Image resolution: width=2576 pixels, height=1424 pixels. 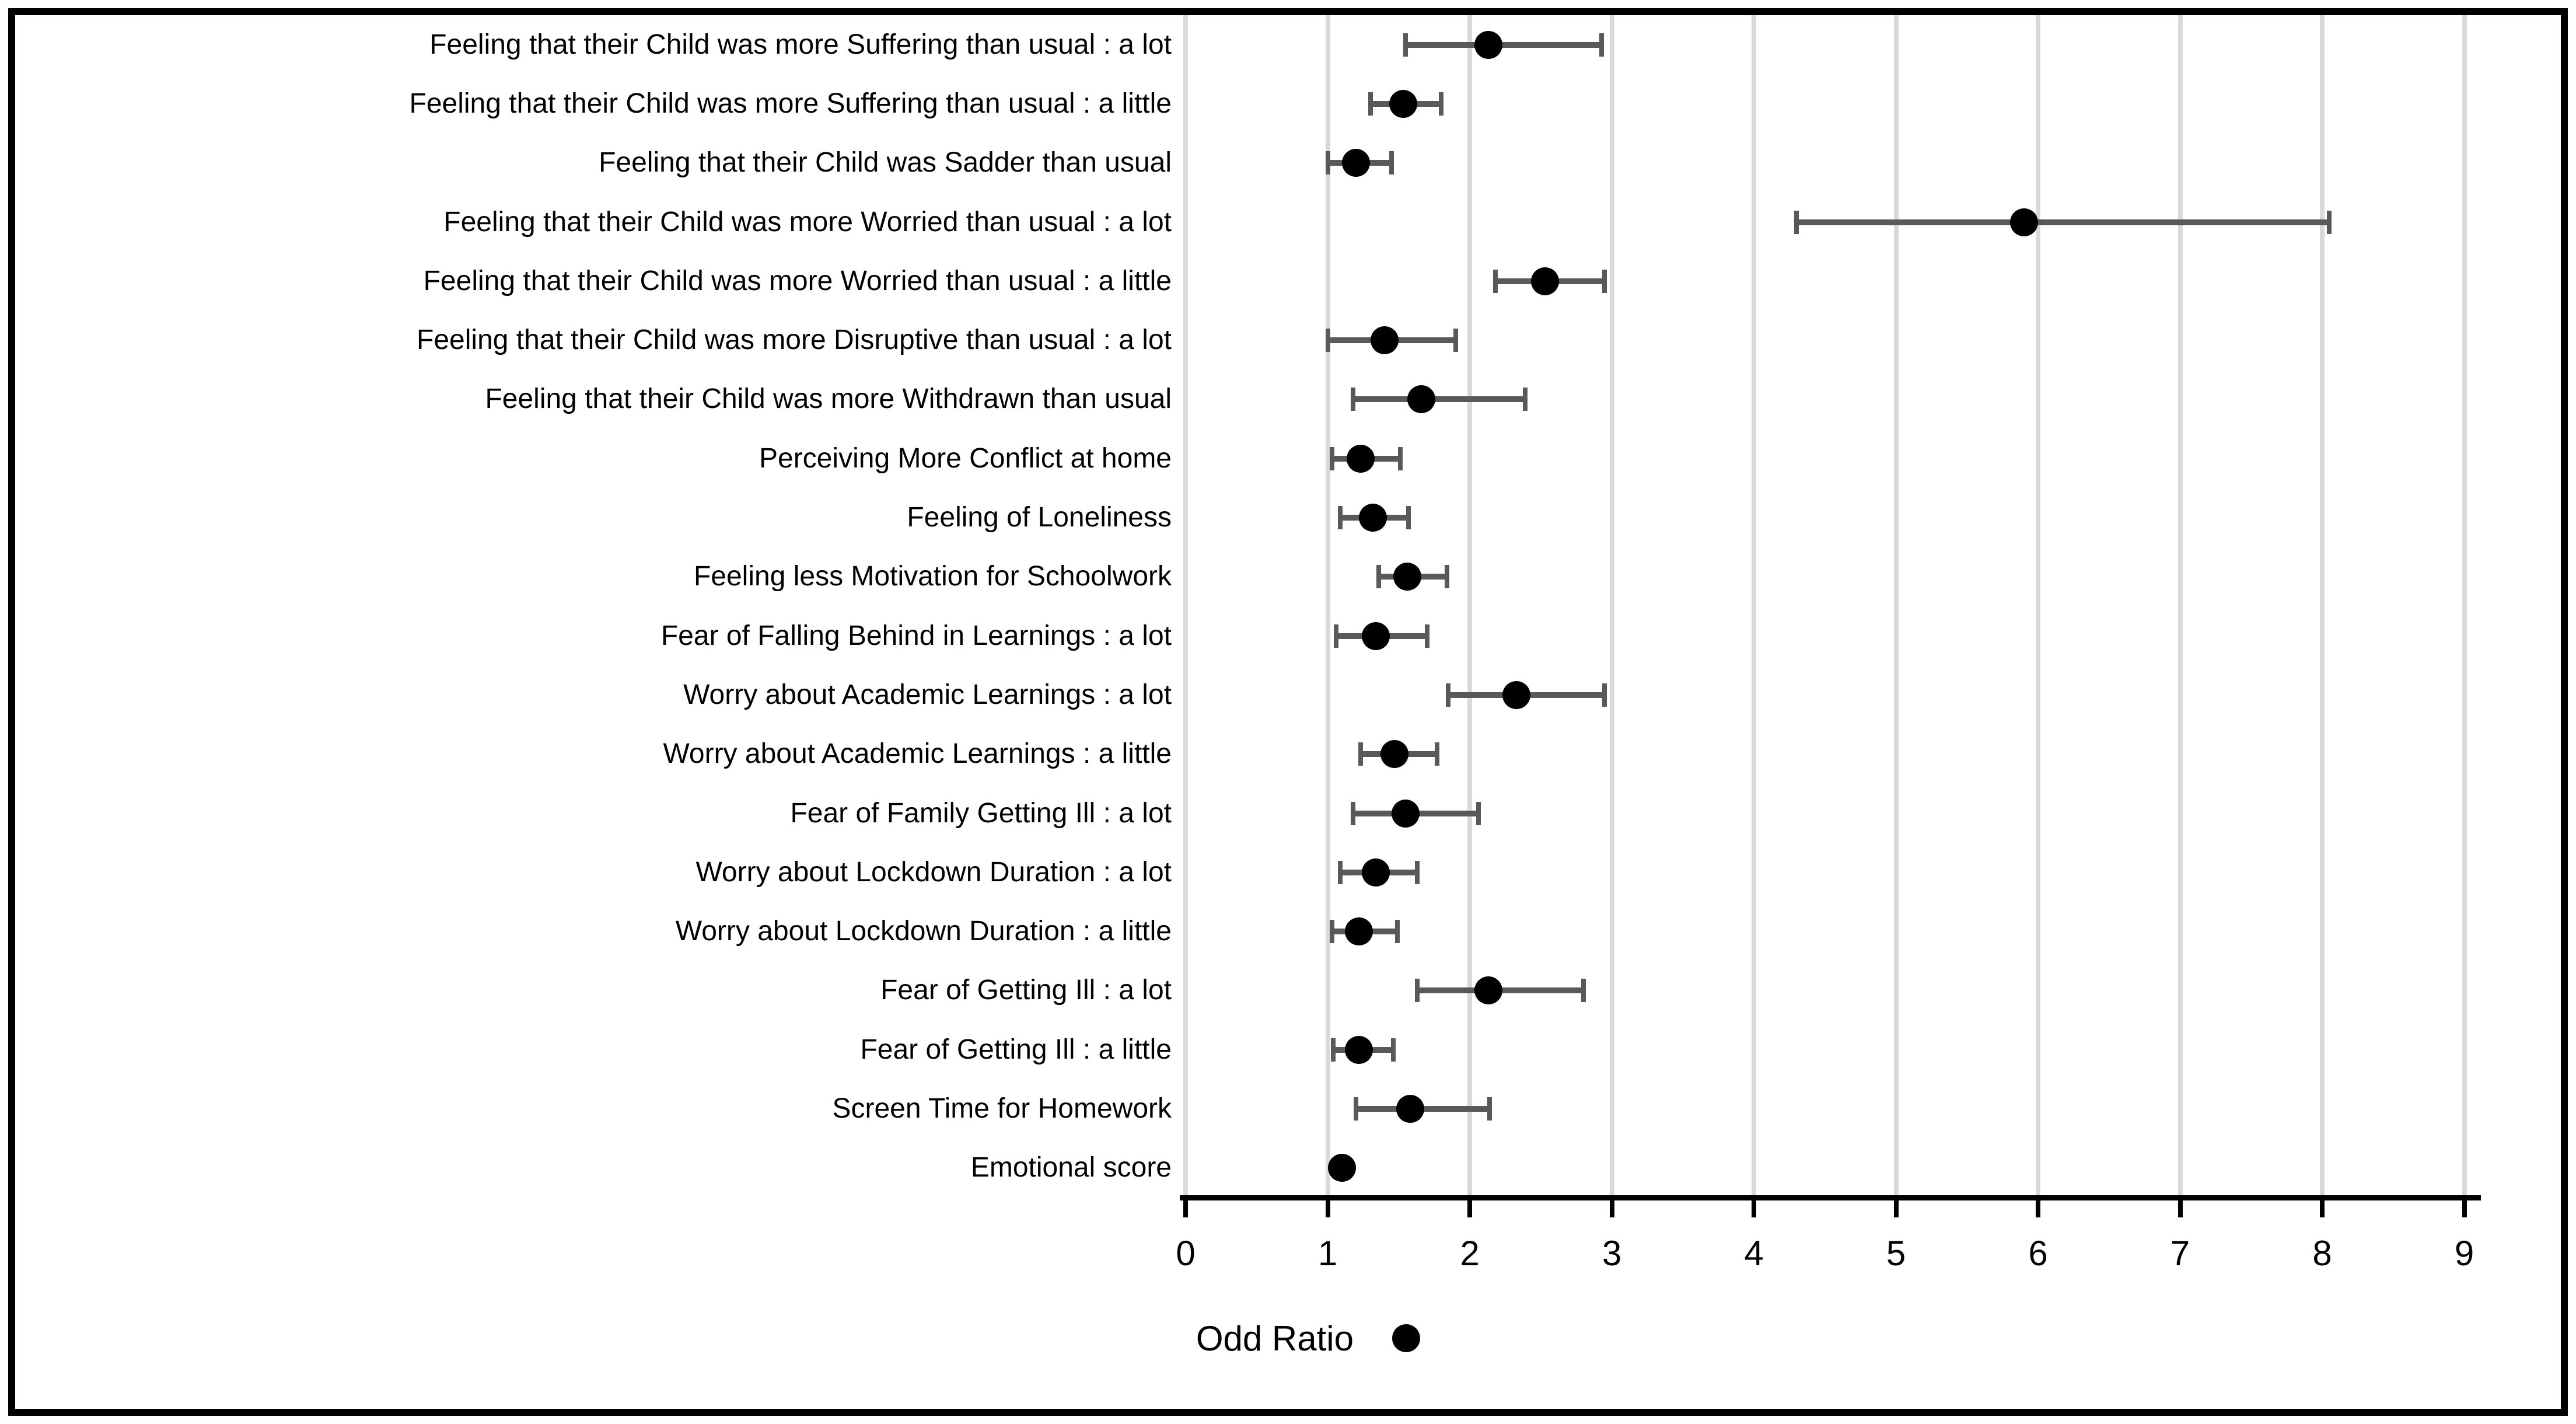 I want to click on axis-tick-label: 8, so click(x=2322, y=1253).